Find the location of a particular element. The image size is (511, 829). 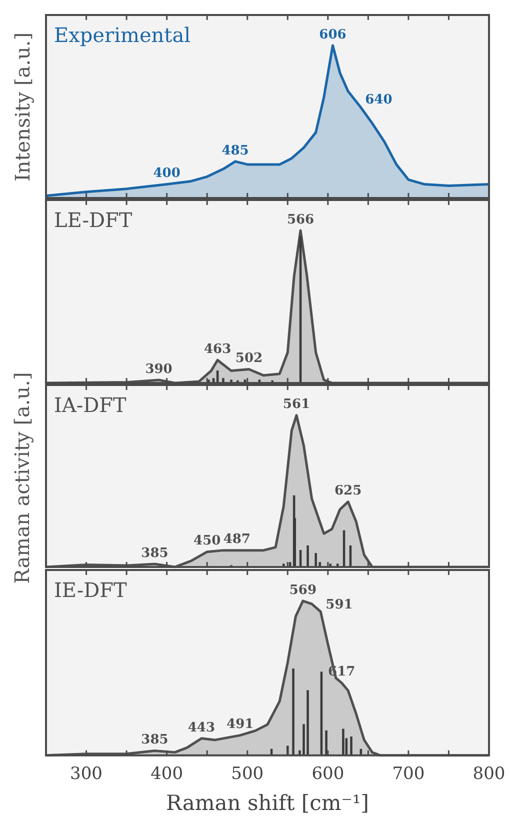

x-tick-label: 400 is located at coordinates (167, 774).